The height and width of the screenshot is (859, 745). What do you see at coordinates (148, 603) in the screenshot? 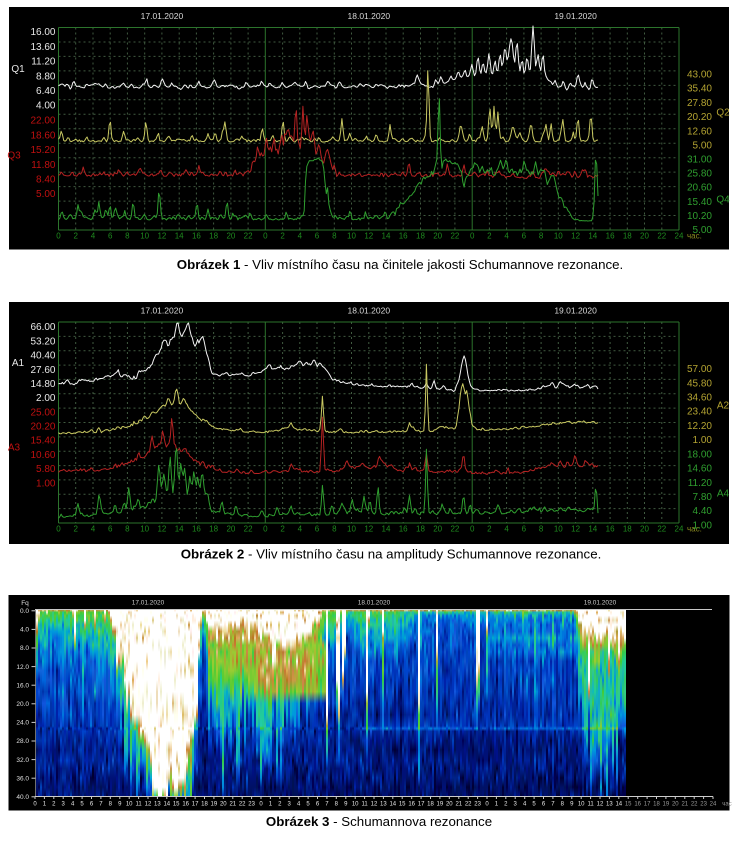
I see `svg-text: 17.01.2020` at bounding box center [148, 603].